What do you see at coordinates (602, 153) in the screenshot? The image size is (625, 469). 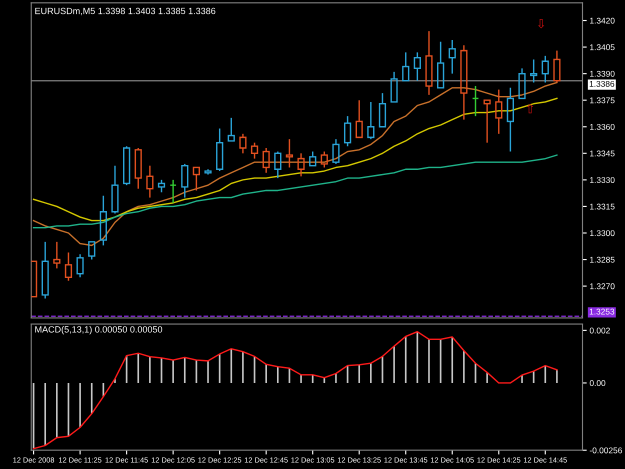 I see `y-tick-label: 1.3345` at bounding box center [602, 153].